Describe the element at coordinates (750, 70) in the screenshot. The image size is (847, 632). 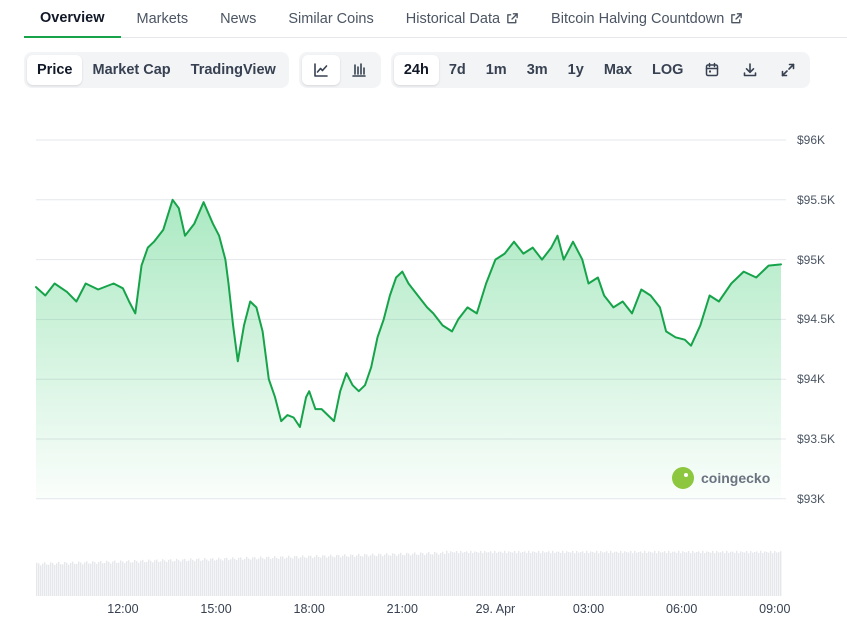
I see `download-icon` at that location.